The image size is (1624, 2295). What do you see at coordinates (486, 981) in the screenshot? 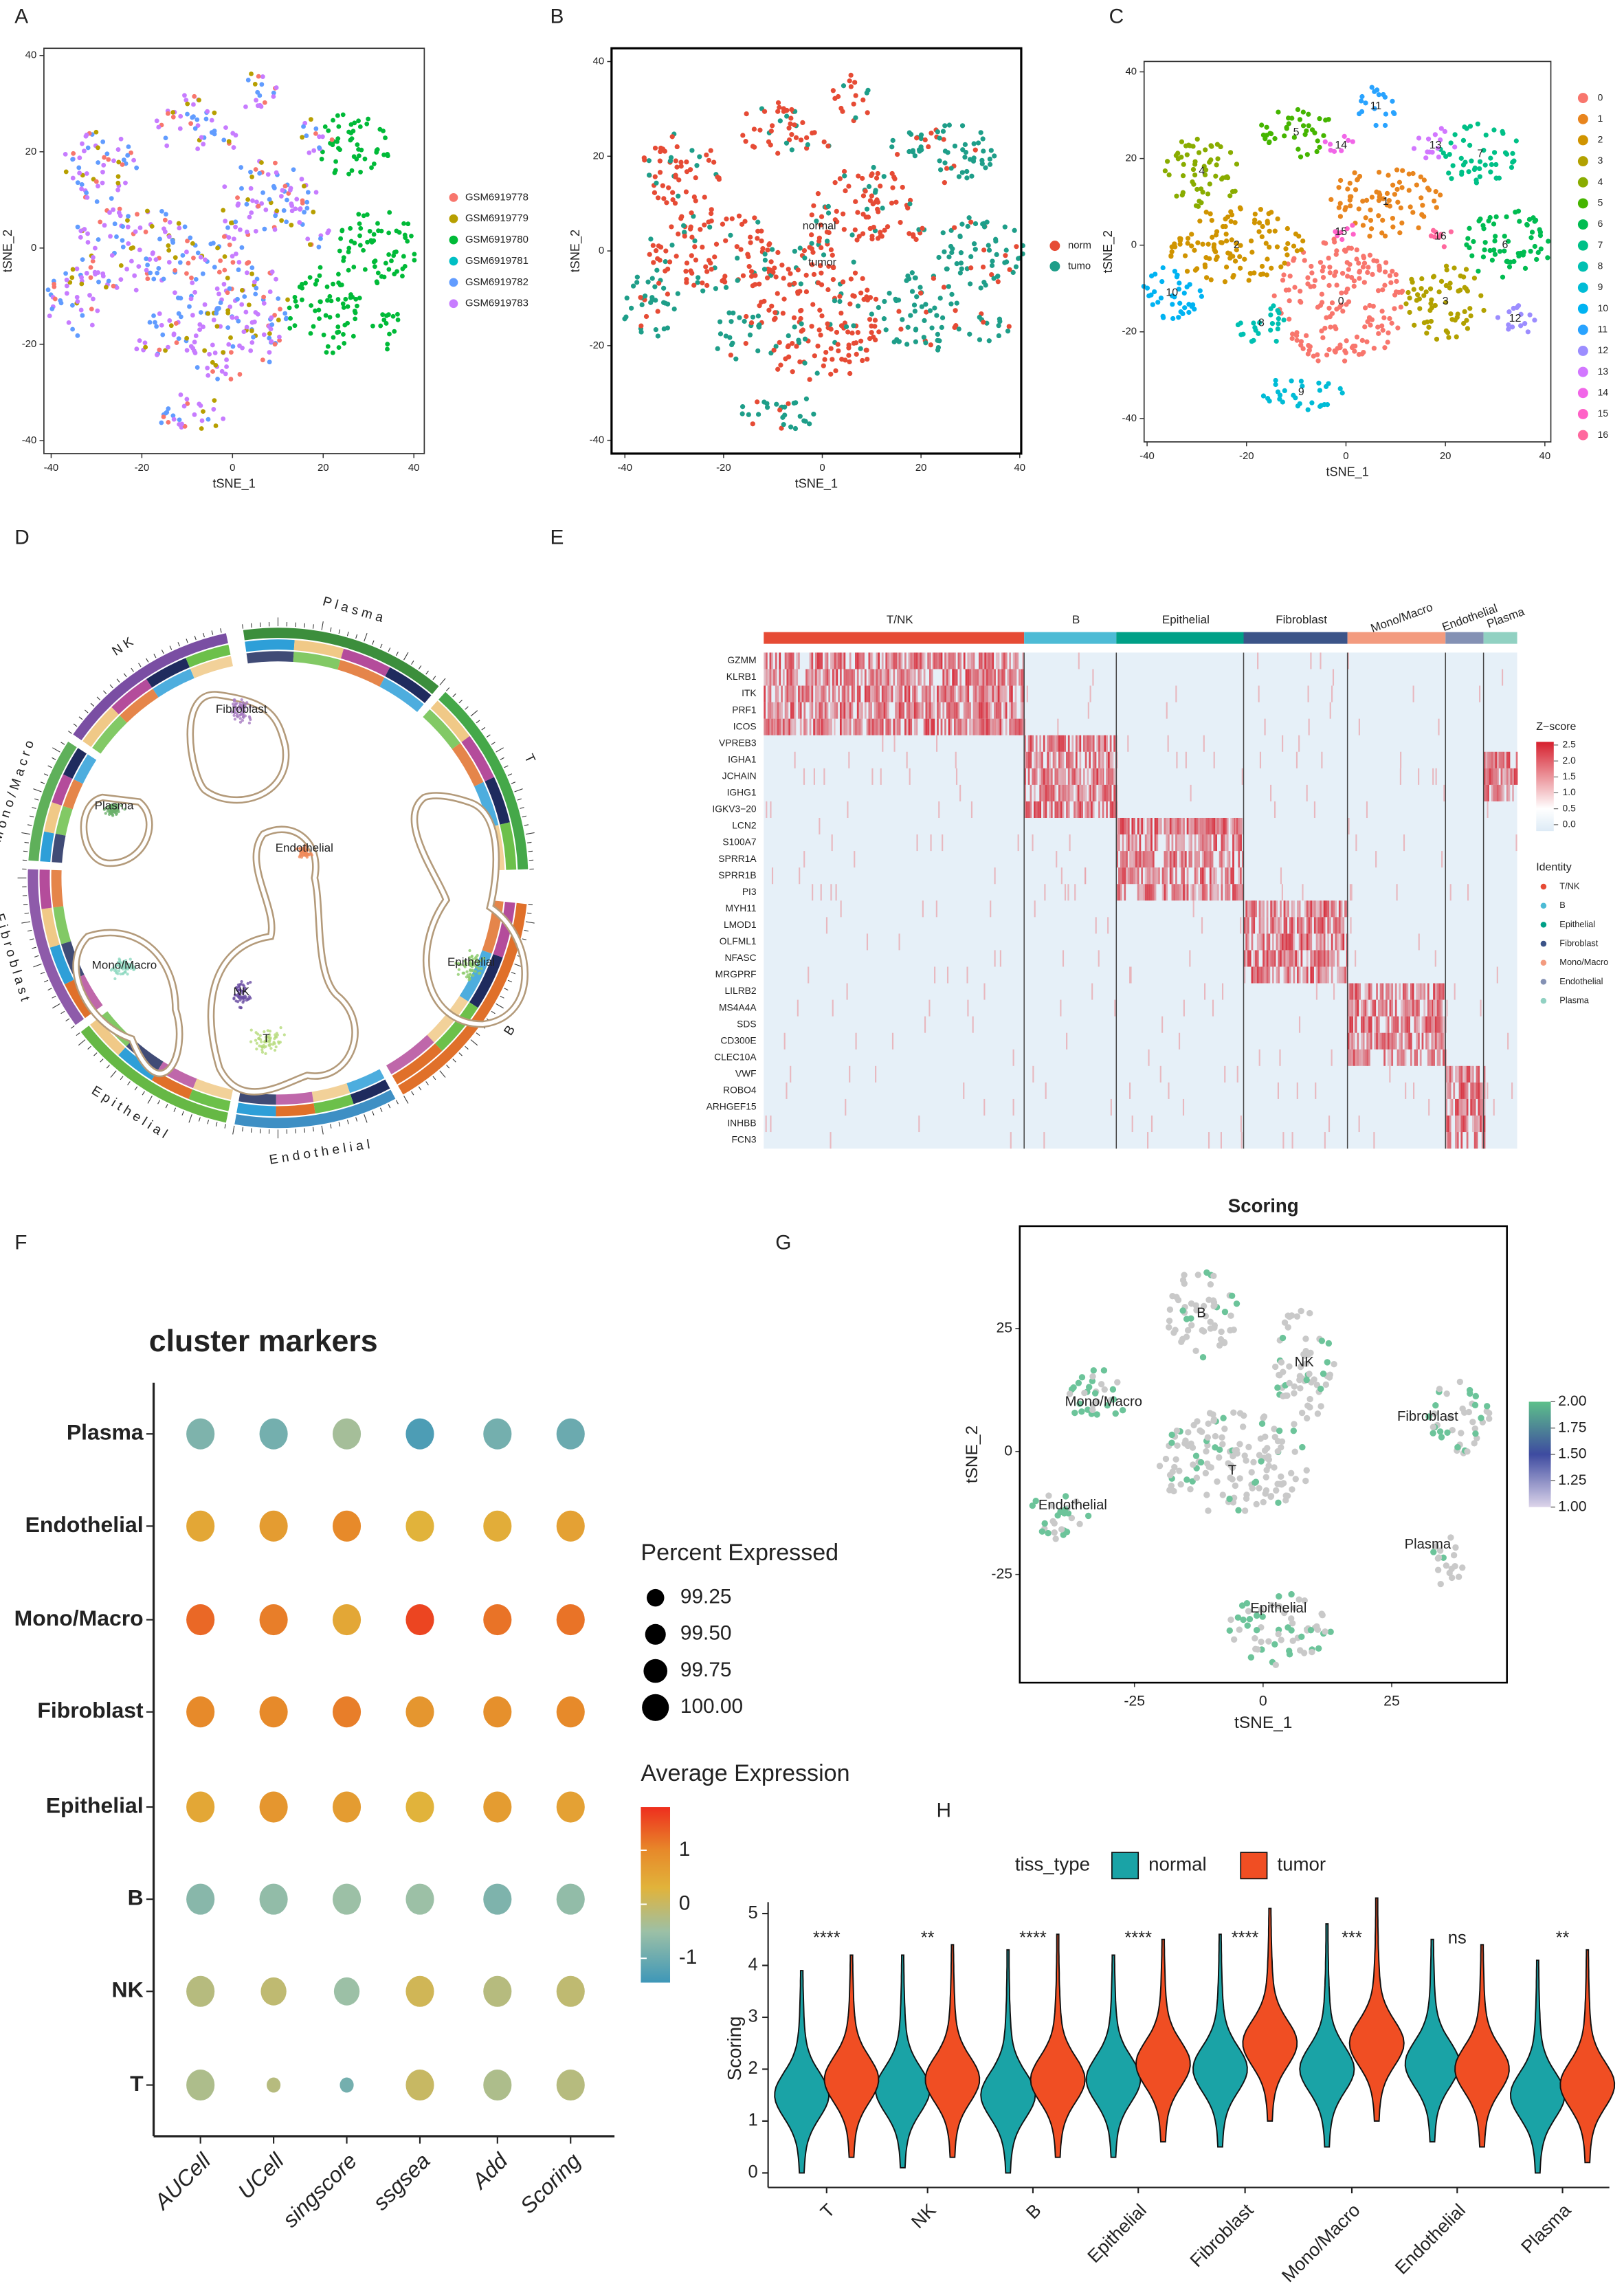
I see `sector-ring` at bounding box center [486, 981].